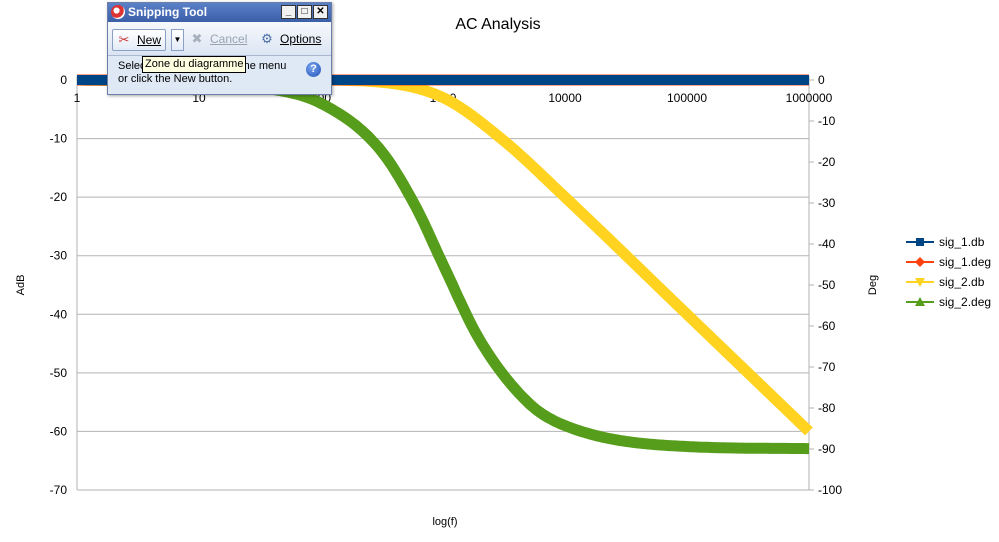  Describe the element at coordinates (687, 98) in the screenshot. I see `x-tick-label: 100000` at that location.